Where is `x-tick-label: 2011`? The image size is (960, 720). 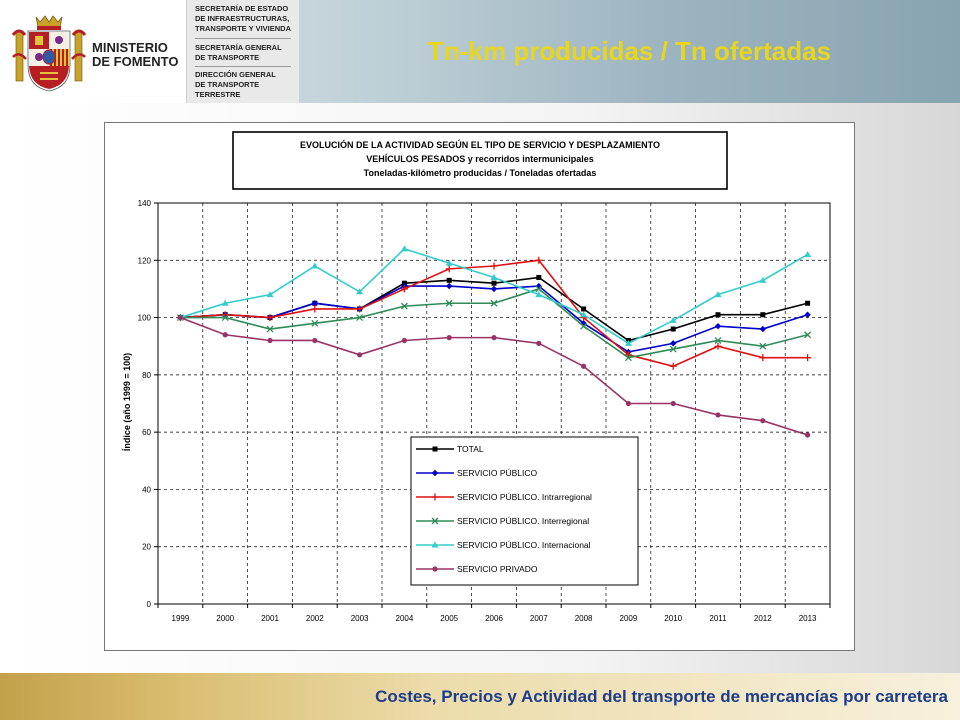 x-tick-label: 2011 is located at coordinates (718, 618).